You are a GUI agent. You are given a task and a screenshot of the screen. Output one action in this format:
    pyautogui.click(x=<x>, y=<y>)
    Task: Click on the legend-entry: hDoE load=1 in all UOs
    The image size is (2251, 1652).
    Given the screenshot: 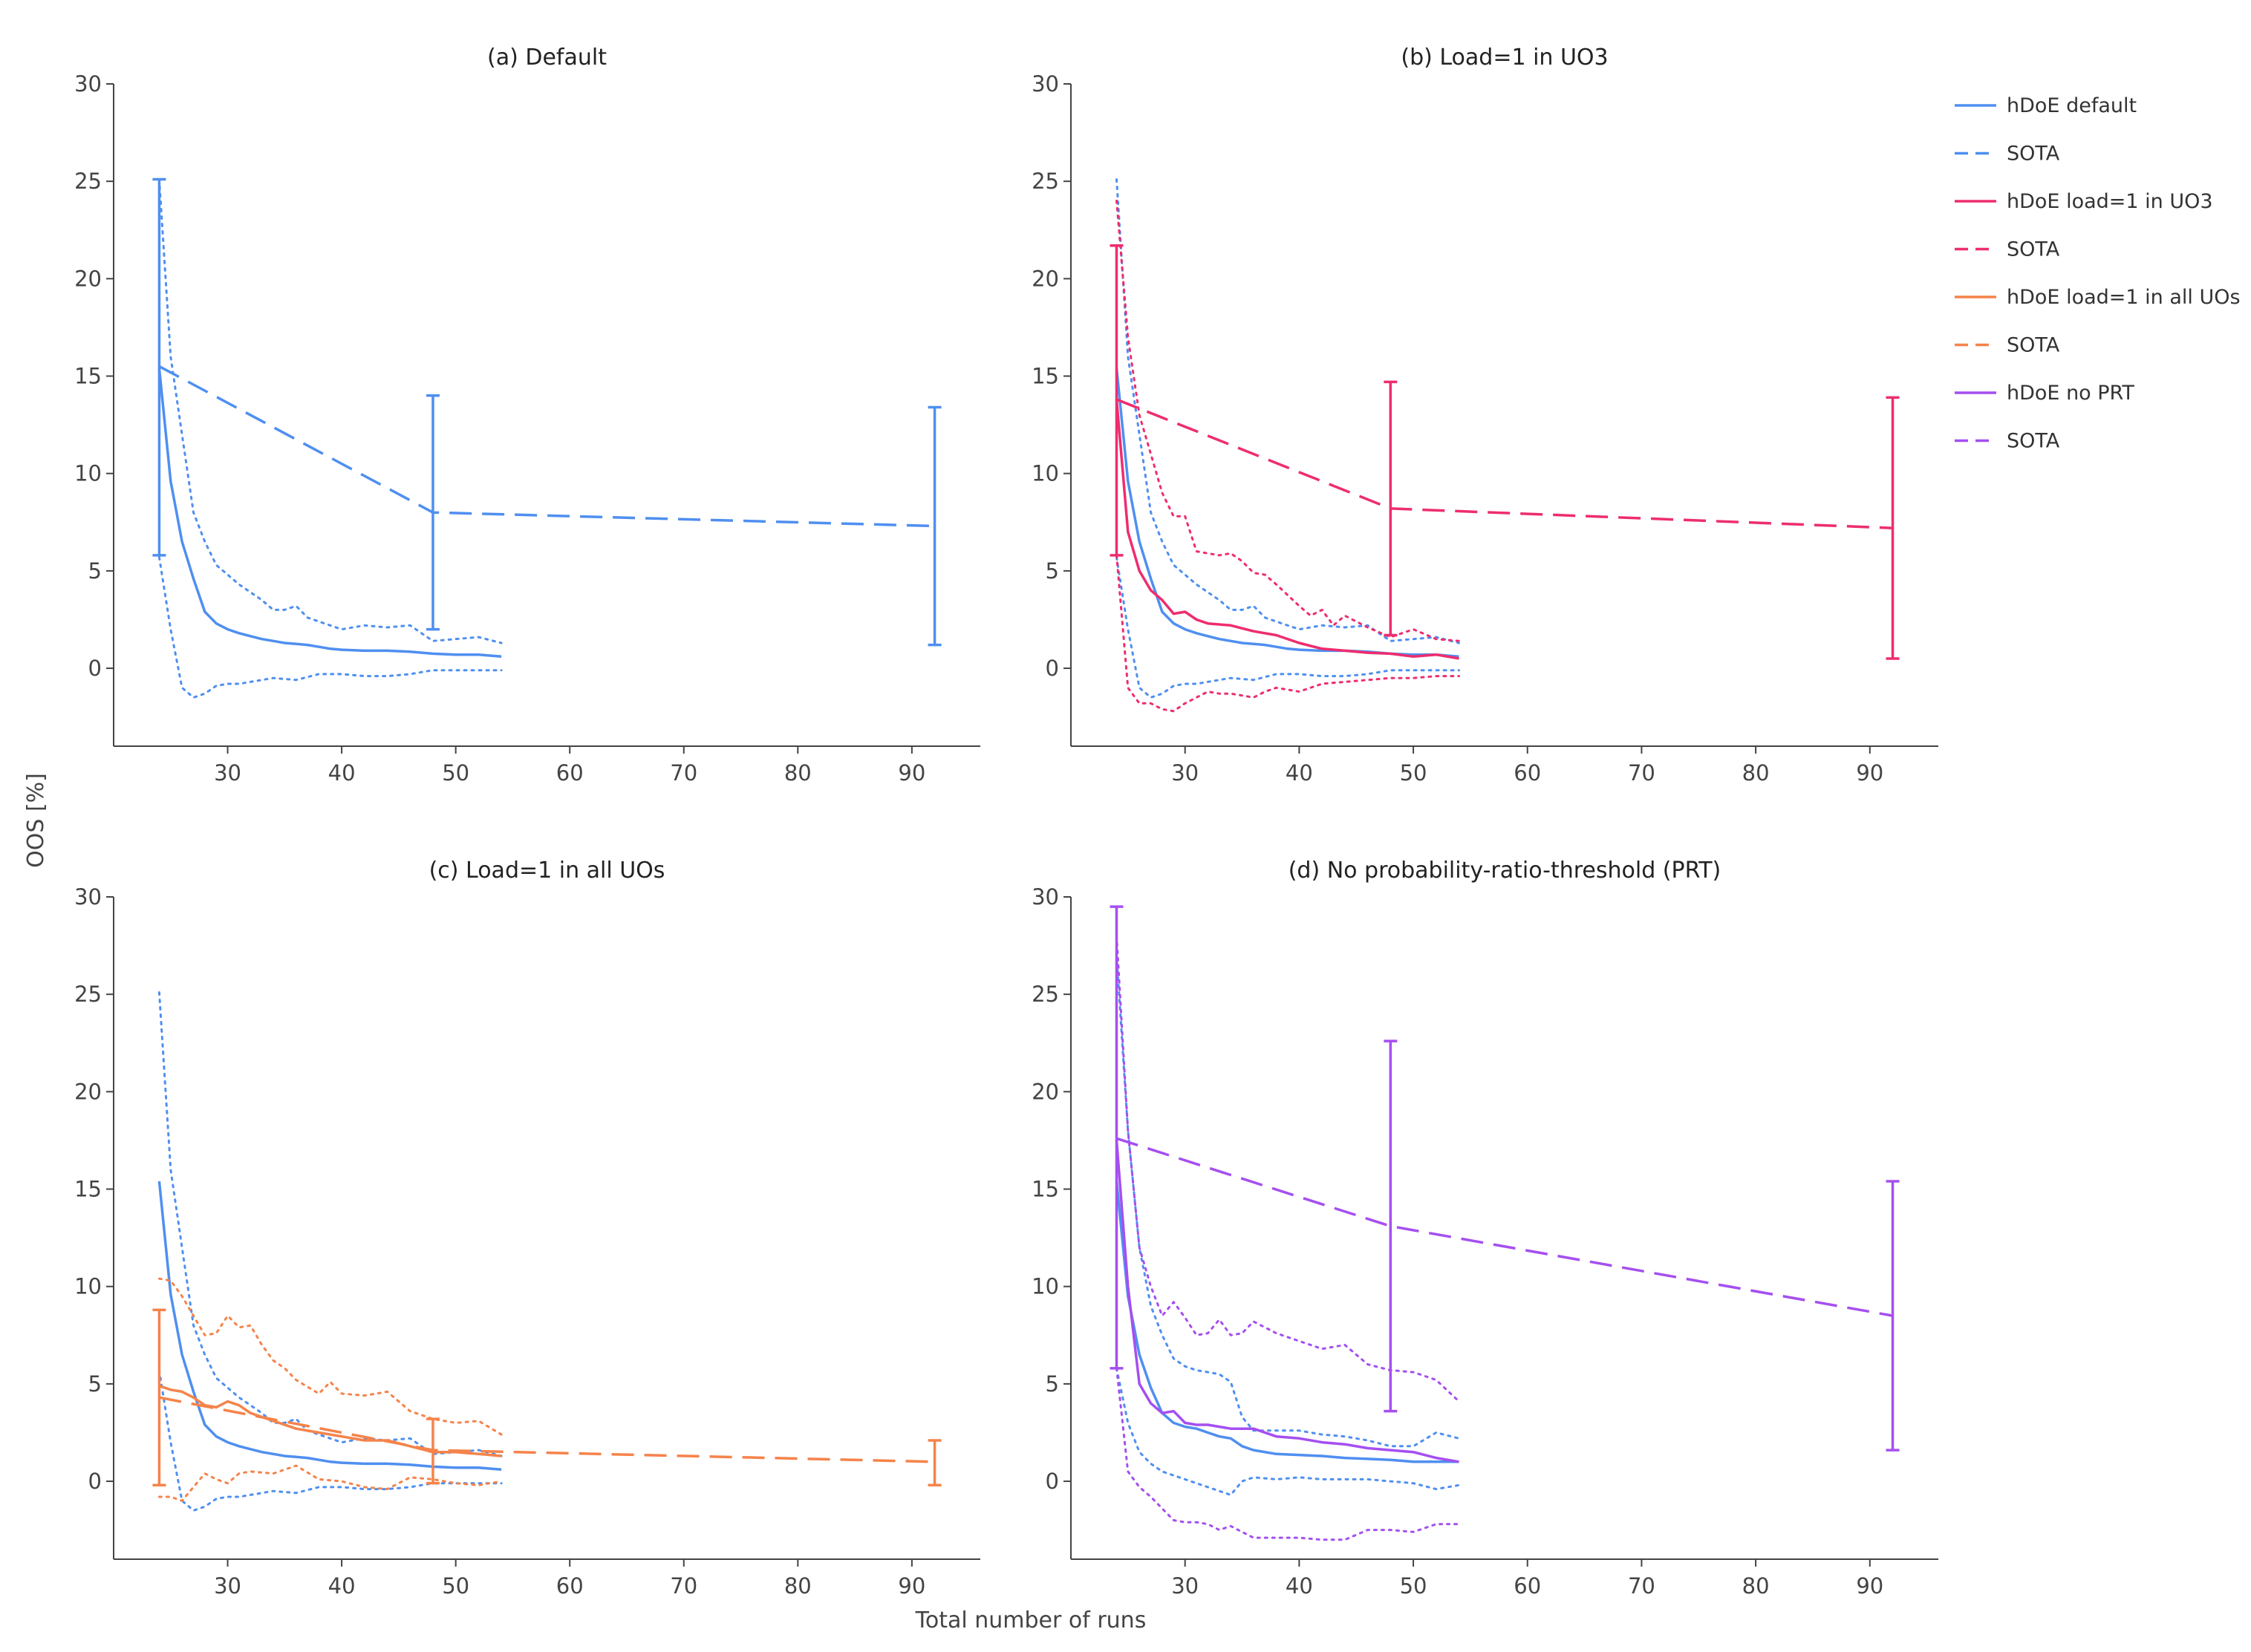 What is the action you would take?
    pyautogui.click(x=2098, y=297)
    